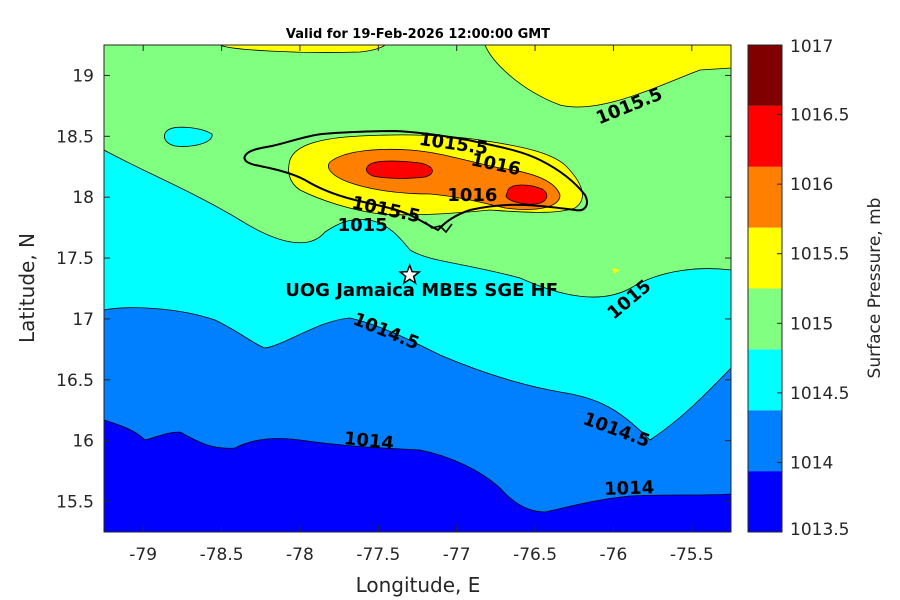  Describe the element at coordinates (83, 76) in the screenshot. I see `y-tick-label: 19` at that location.